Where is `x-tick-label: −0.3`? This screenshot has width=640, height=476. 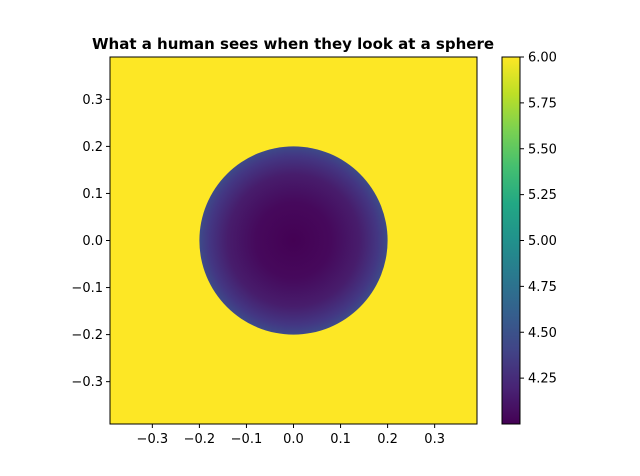 x-tick-label: −0.3 is located at coordinates (153, 439).